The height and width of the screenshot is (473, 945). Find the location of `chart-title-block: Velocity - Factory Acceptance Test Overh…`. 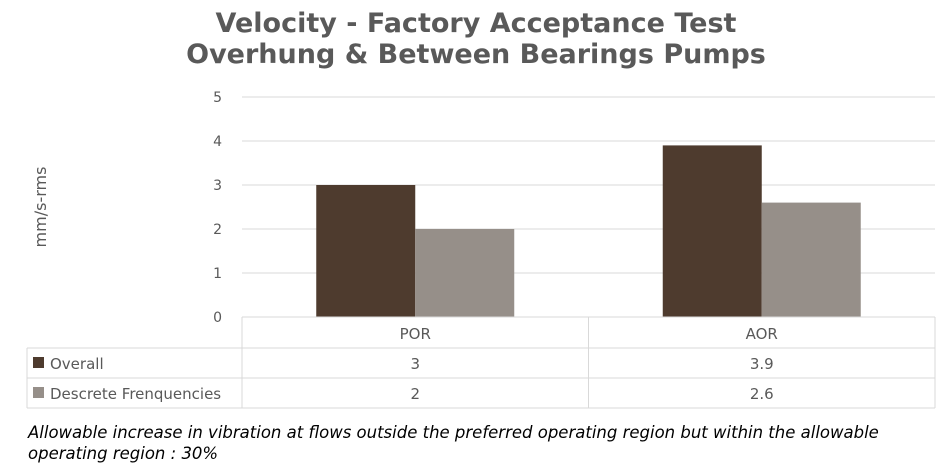

chart-title-block: Velocity - Factory Acceptance Test Overh… is located at coordinates (472, 39).